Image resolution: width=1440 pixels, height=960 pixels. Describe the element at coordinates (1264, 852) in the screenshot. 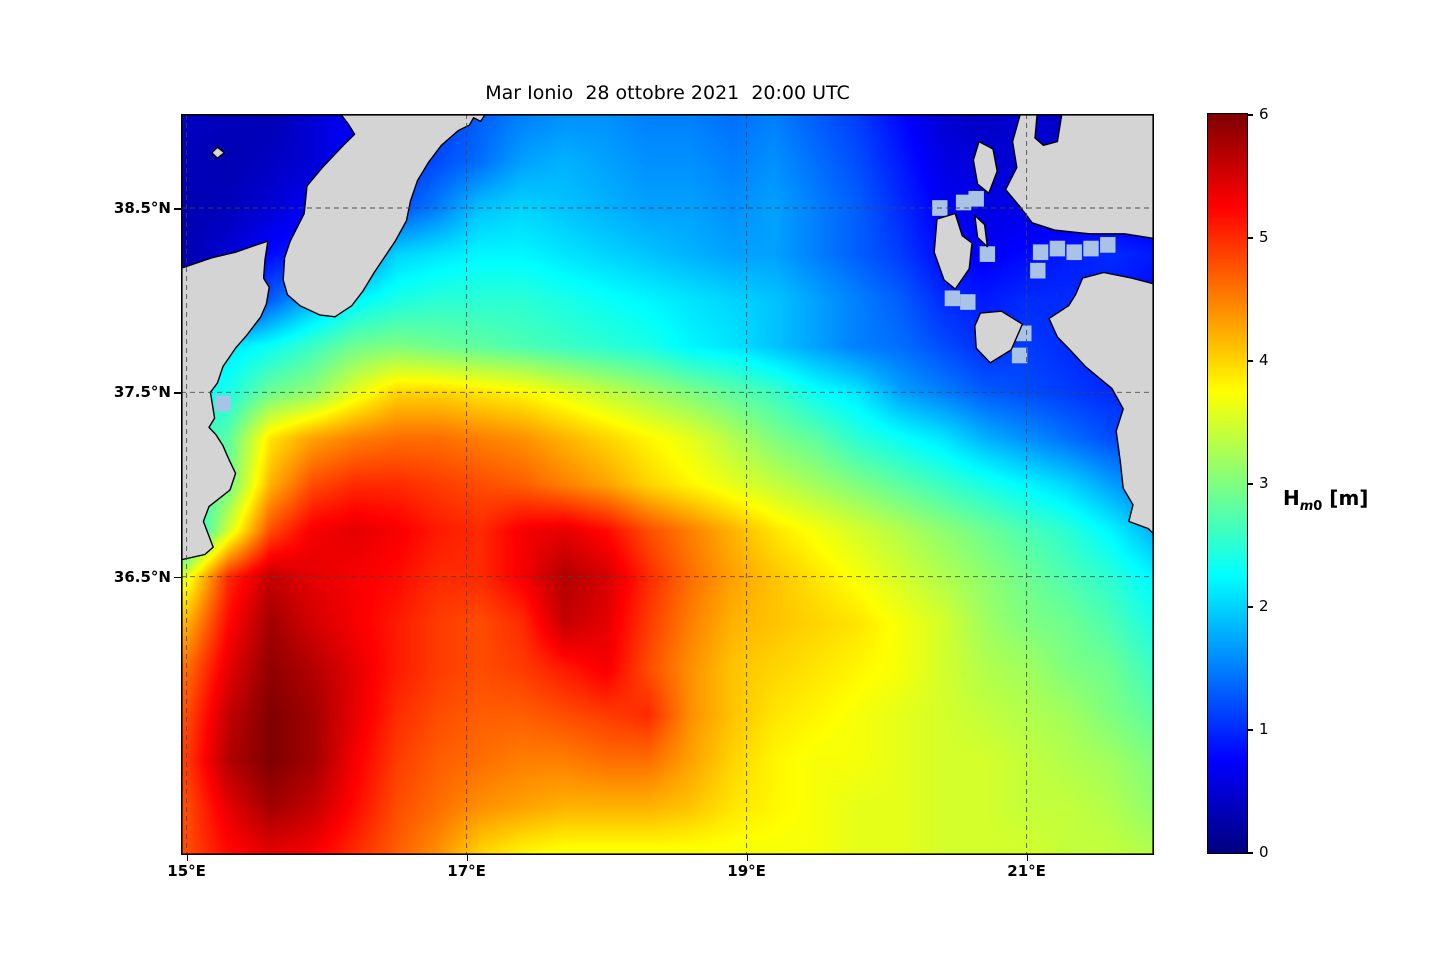

I see `colorbar-tick-label: 0` at that location.